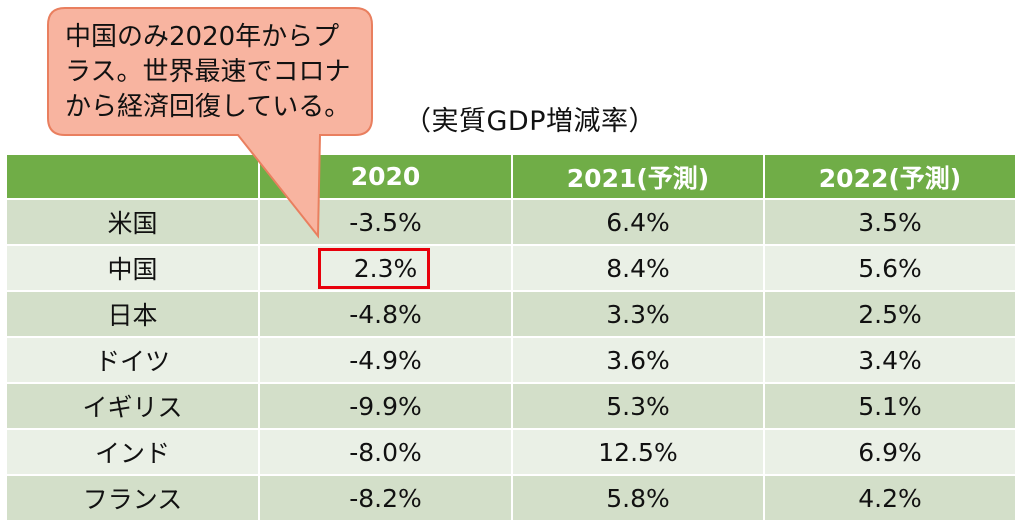 The width and height of the screenshot is (1019, 529). What do you see at coordinates (890, 314) in the screenshot?
I see `value-2022: 2.5%` at bounding box center [890, 314].